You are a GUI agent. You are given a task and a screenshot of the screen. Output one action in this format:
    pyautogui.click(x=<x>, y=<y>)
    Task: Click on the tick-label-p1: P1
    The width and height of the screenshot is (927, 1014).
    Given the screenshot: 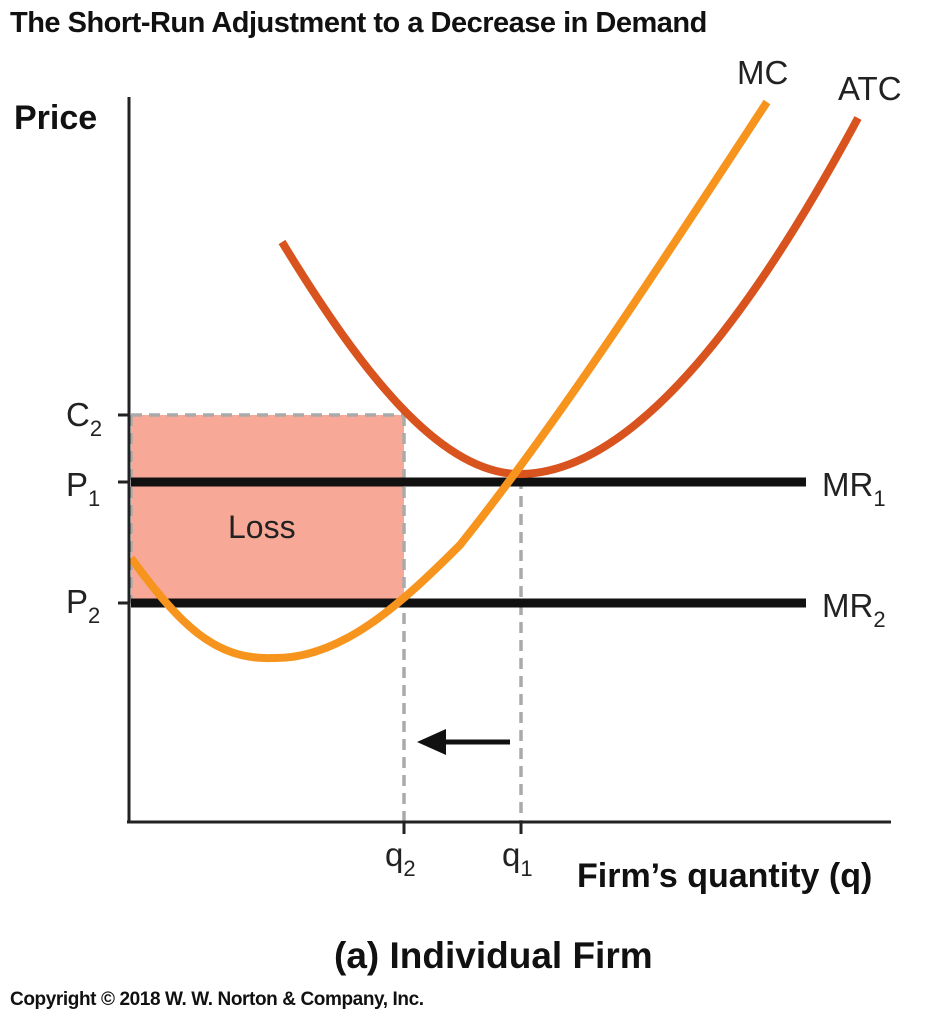 What is the action you would take?
    pyautogui.click(x=83, y=488)
    